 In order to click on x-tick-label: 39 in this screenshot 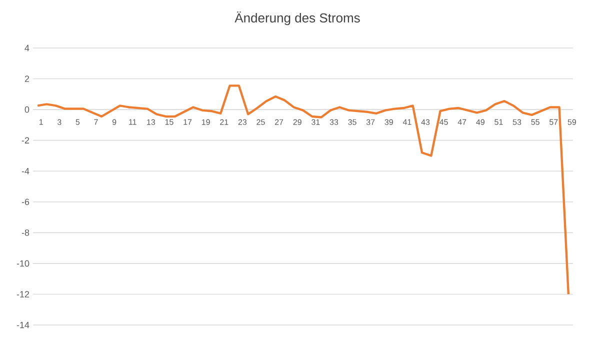, I will do `click(388, 122)`.